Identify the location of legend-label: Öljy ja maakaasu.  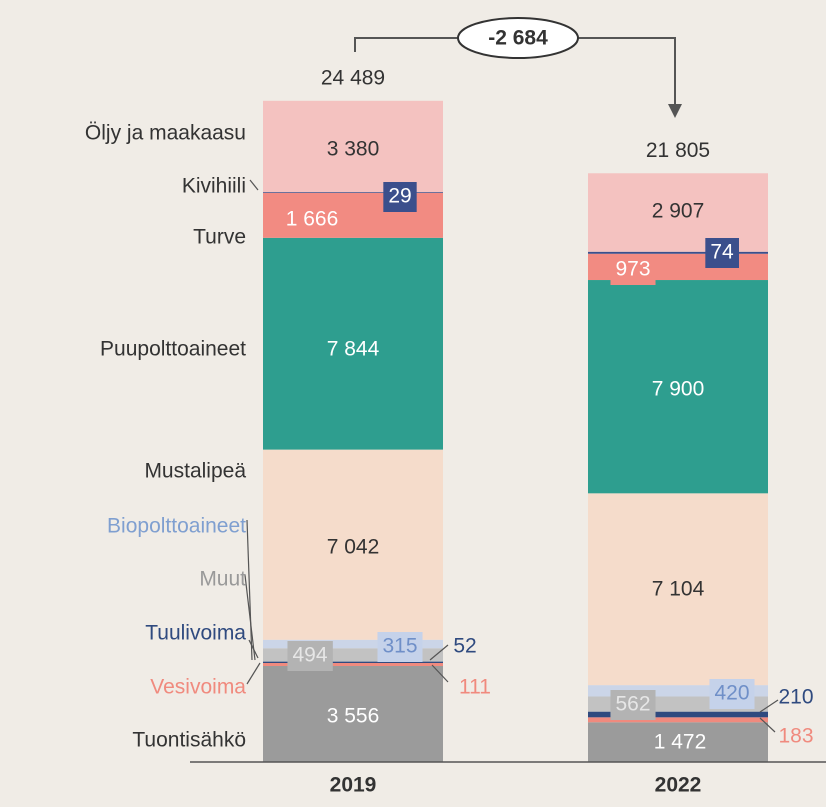
(165, 133).